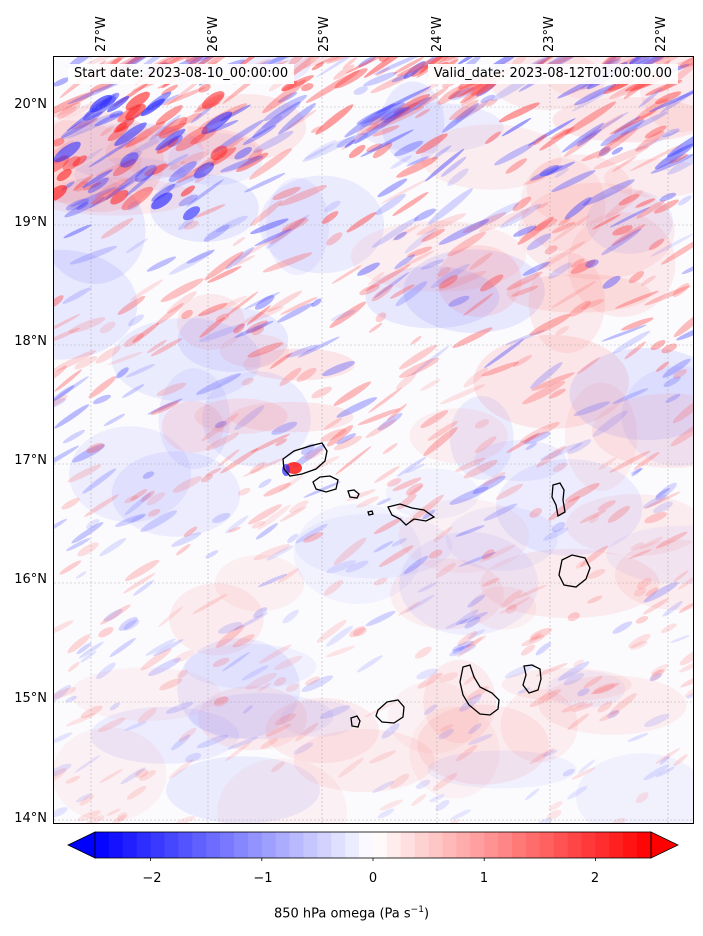  I want to click on field-cell, so click(124, 167).